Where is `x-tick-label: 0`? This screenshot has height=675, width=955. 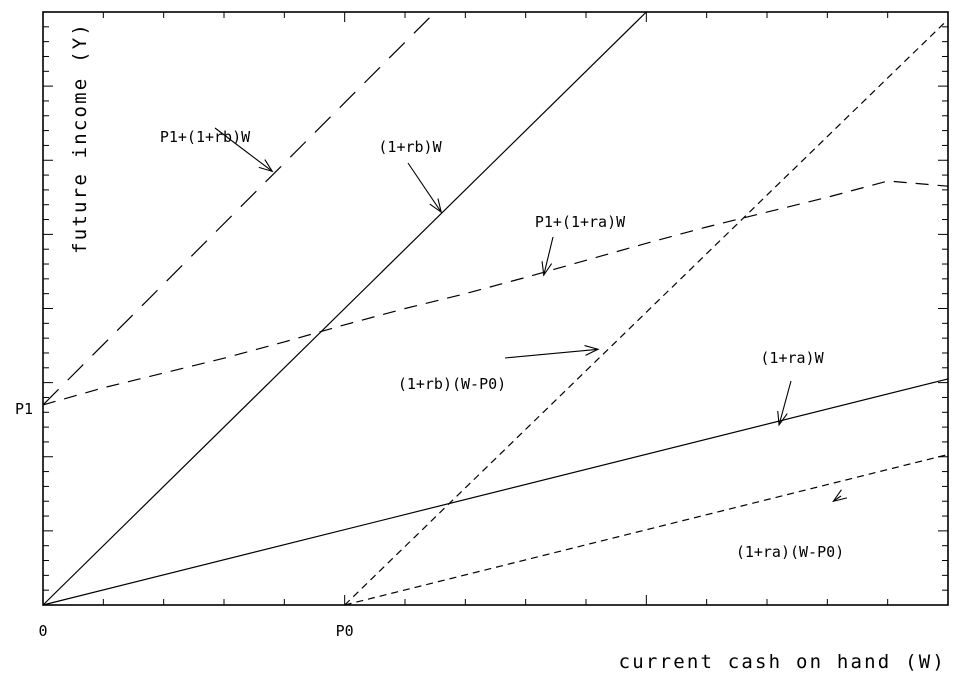 x-tick-label: 0 is located at coordinates (42, 631).